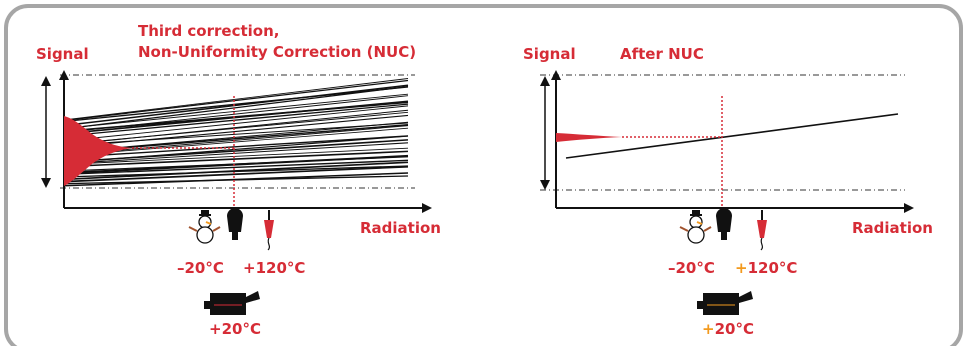 The width and height of the screenshot is (967, 346). I want to click on right-camera-temp: +20°C, so click(728, 329).